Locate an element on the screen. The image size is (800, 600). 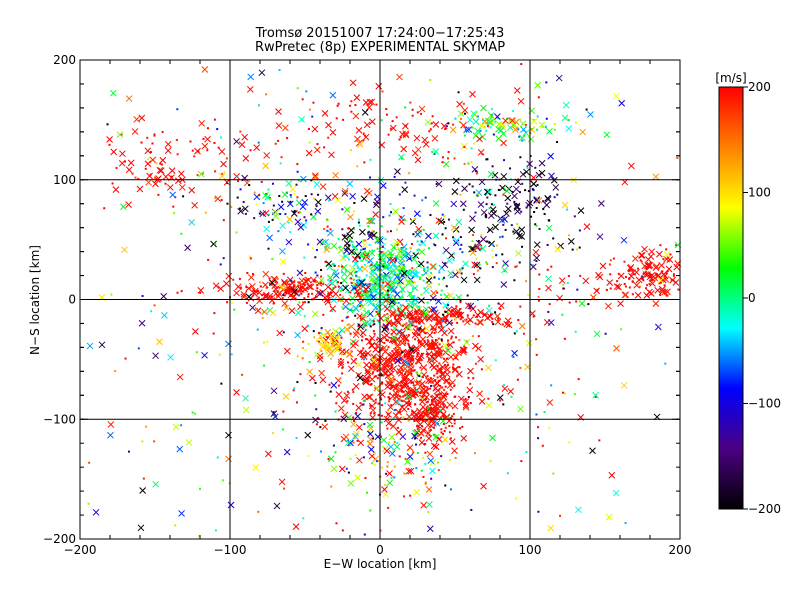
colorbar-tick-label: −200 is located at coordinates (764, 509).